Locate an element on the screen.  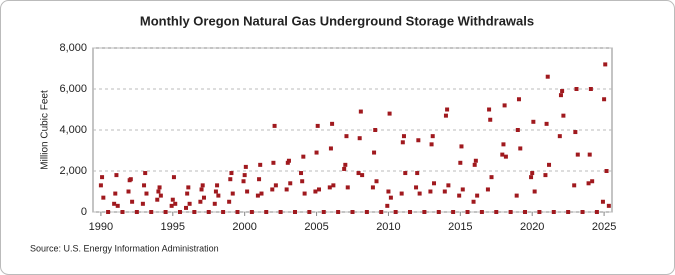
x-tick-label: 2025 is located at coordinates (604, 227).